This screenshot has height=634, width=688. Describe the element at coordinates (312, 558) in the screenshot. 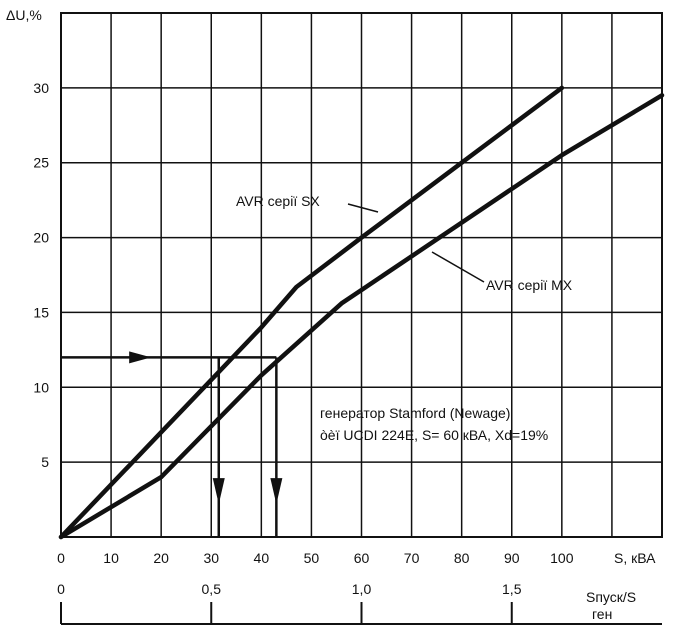

I see `x-tick-label: 50` at that location.